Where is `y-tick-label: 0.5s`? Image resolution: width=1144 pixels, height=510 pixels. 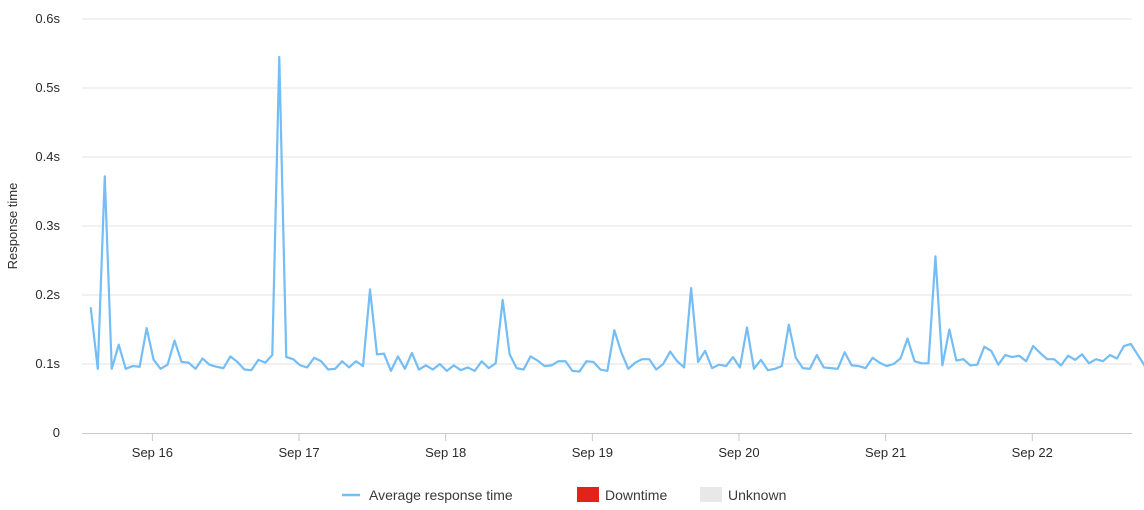
y-tick-label: 0.5s is located at coordinates (47, 87).